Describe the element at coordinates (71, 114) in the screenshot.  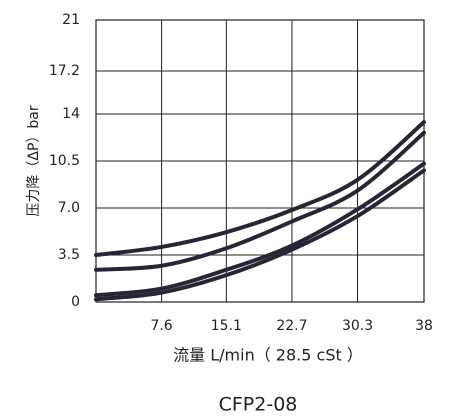
I see `y-tick-label: 14` at that location.